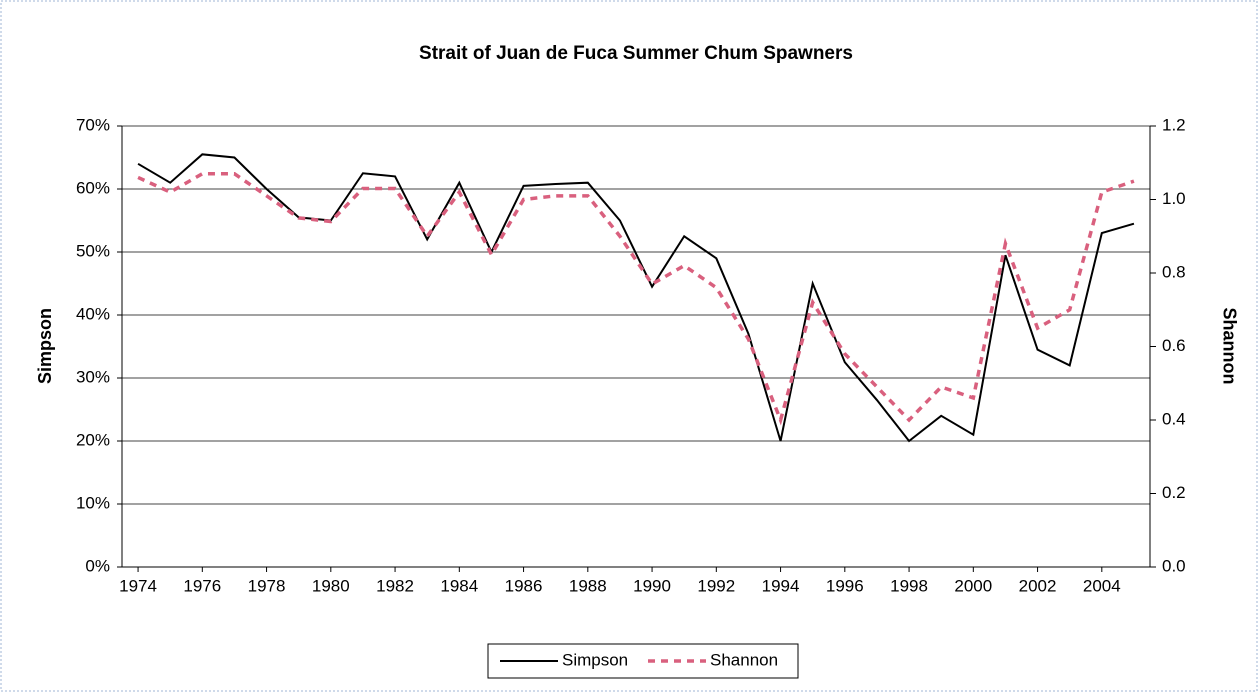 This screenshot has width=1259, height=693. What do you see at coordinates (267, 585) in the screenshot?
I see `x-tick-label: 1978` at bounding box center [267, 585].